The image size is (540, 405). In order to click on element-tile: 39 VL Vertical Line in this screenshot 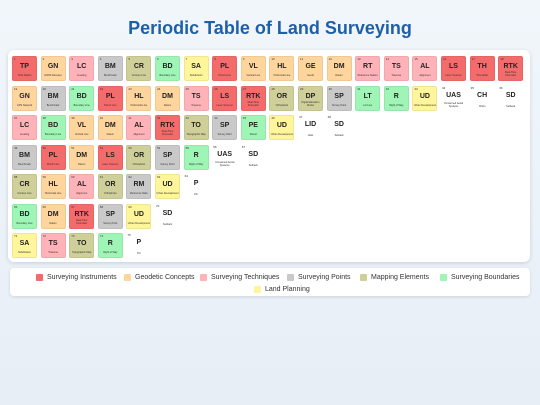, I will do `click(82, 127)`.